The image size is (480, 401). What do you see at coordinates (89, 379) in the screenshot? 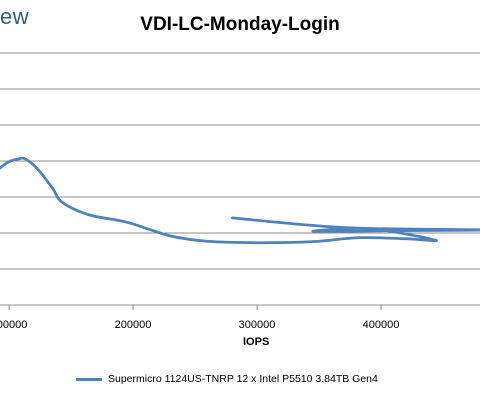
I see `legend-swatch` at bounding box center [89, 379].